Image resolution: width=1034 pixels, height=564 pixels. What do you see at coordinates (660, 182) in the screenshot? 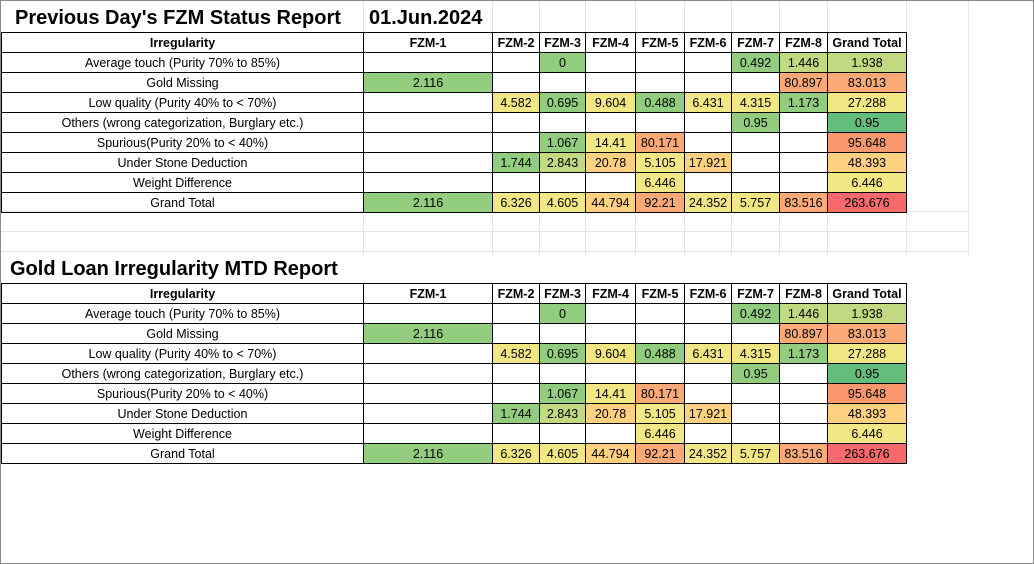
I see `cell-fzm-5: 6.446` at bounding box center [660, 182].